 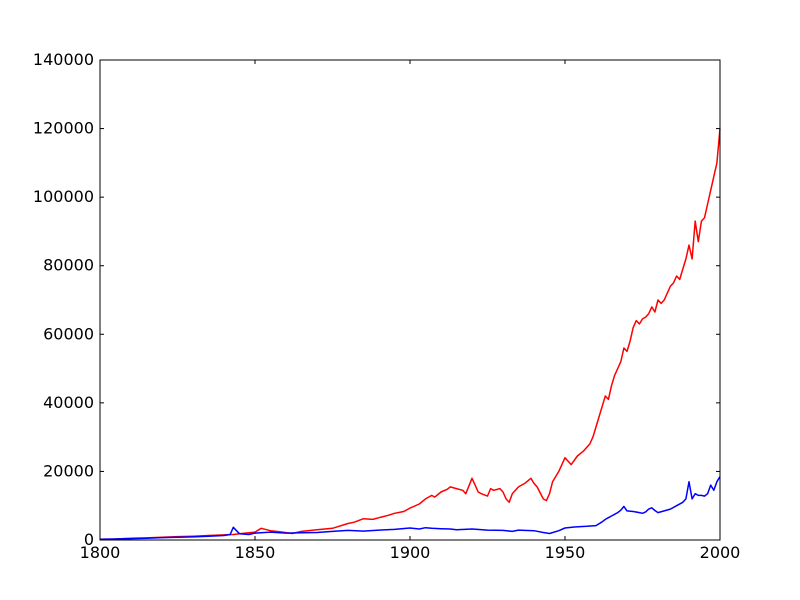 I want to click on y-tick-label: 100000, so click(x=63, y=196).